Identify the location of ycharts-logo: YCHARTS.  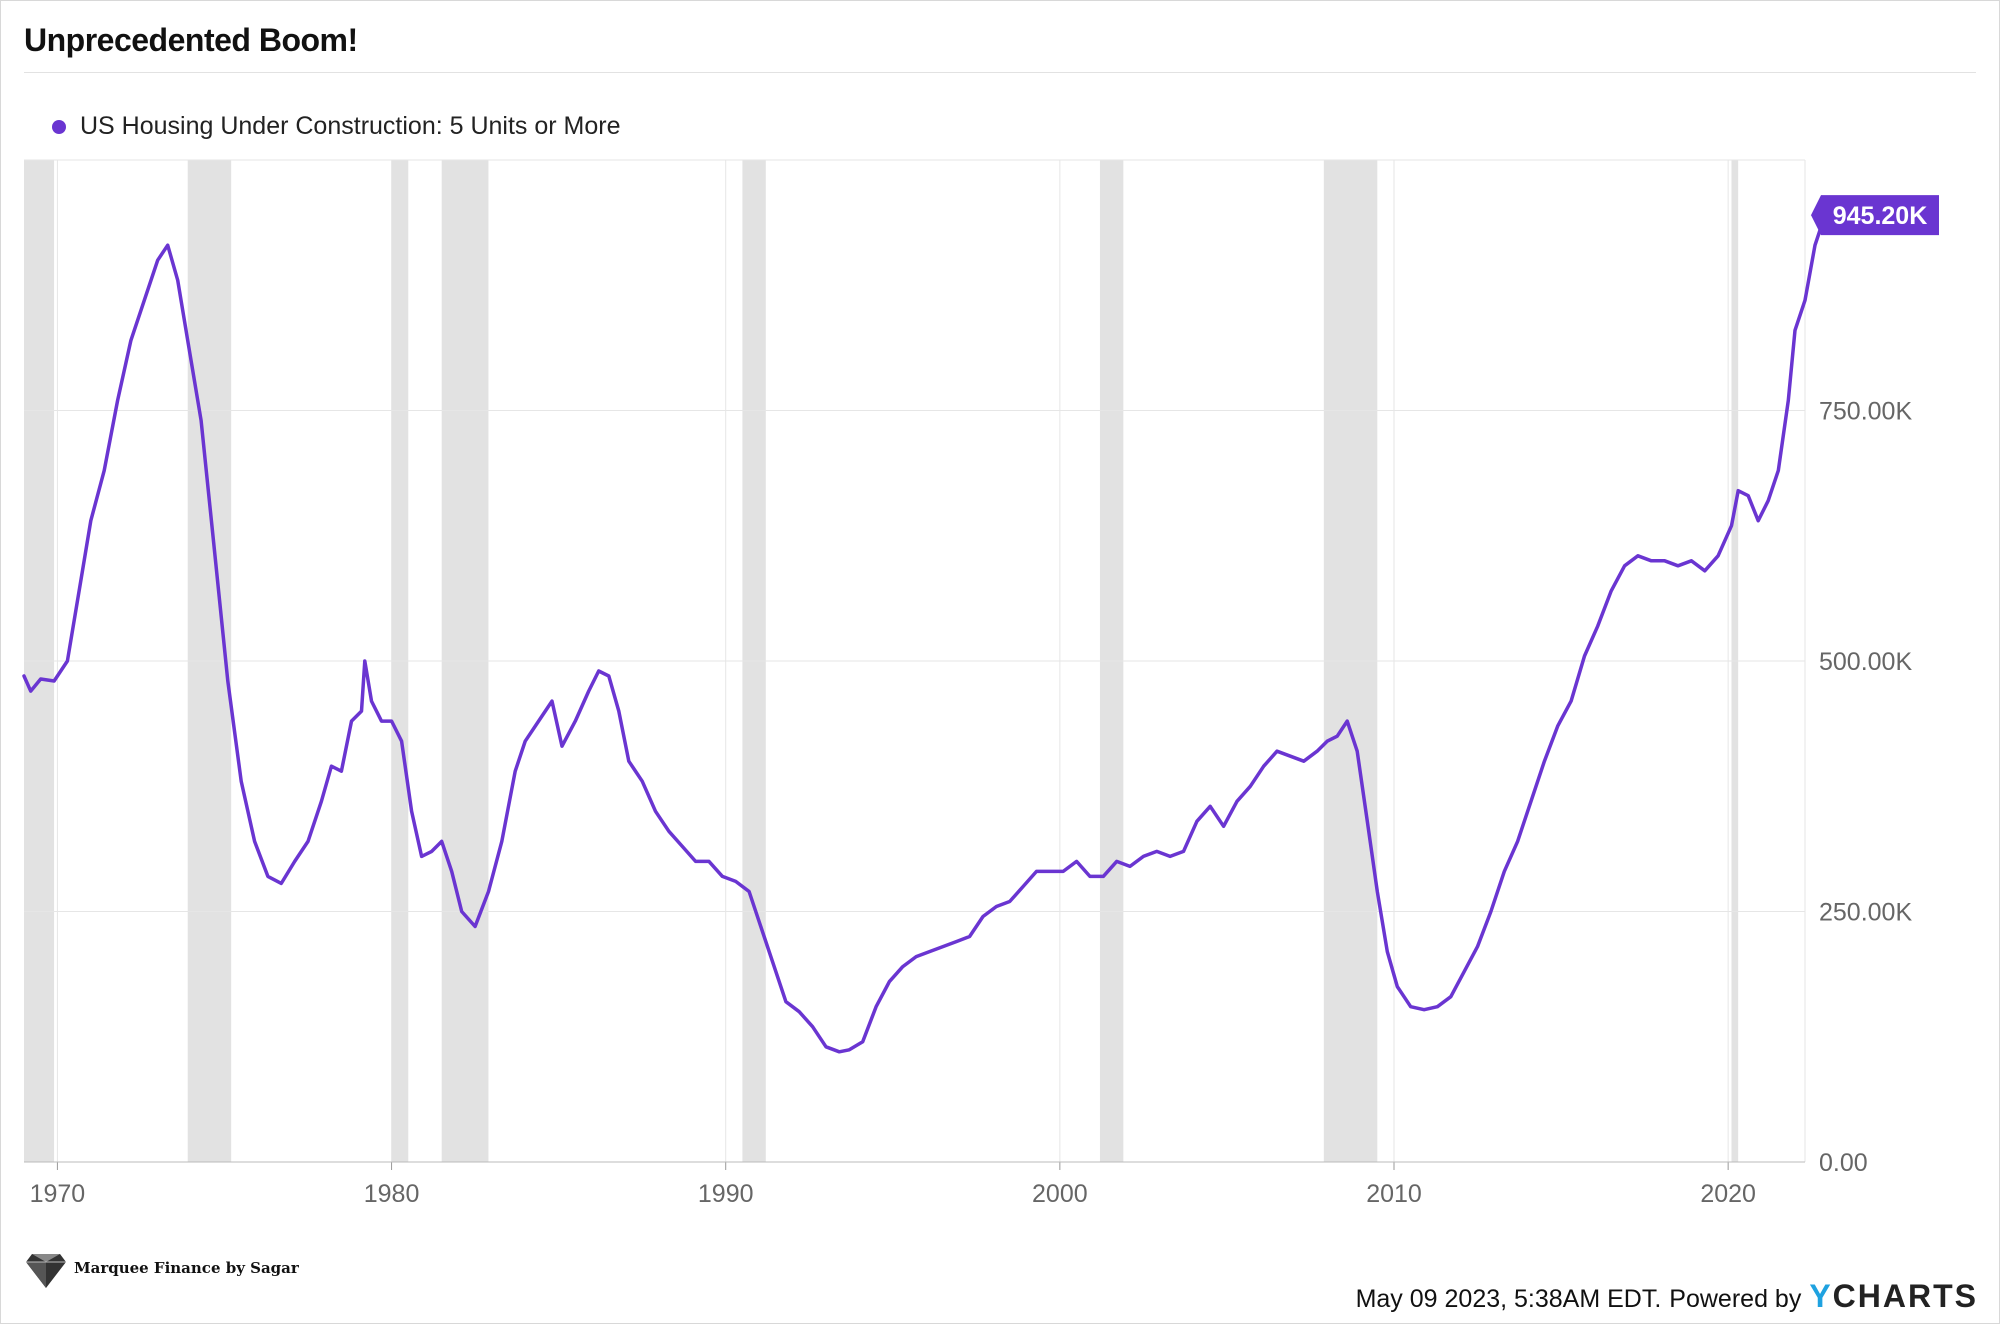
(1893, 1296).